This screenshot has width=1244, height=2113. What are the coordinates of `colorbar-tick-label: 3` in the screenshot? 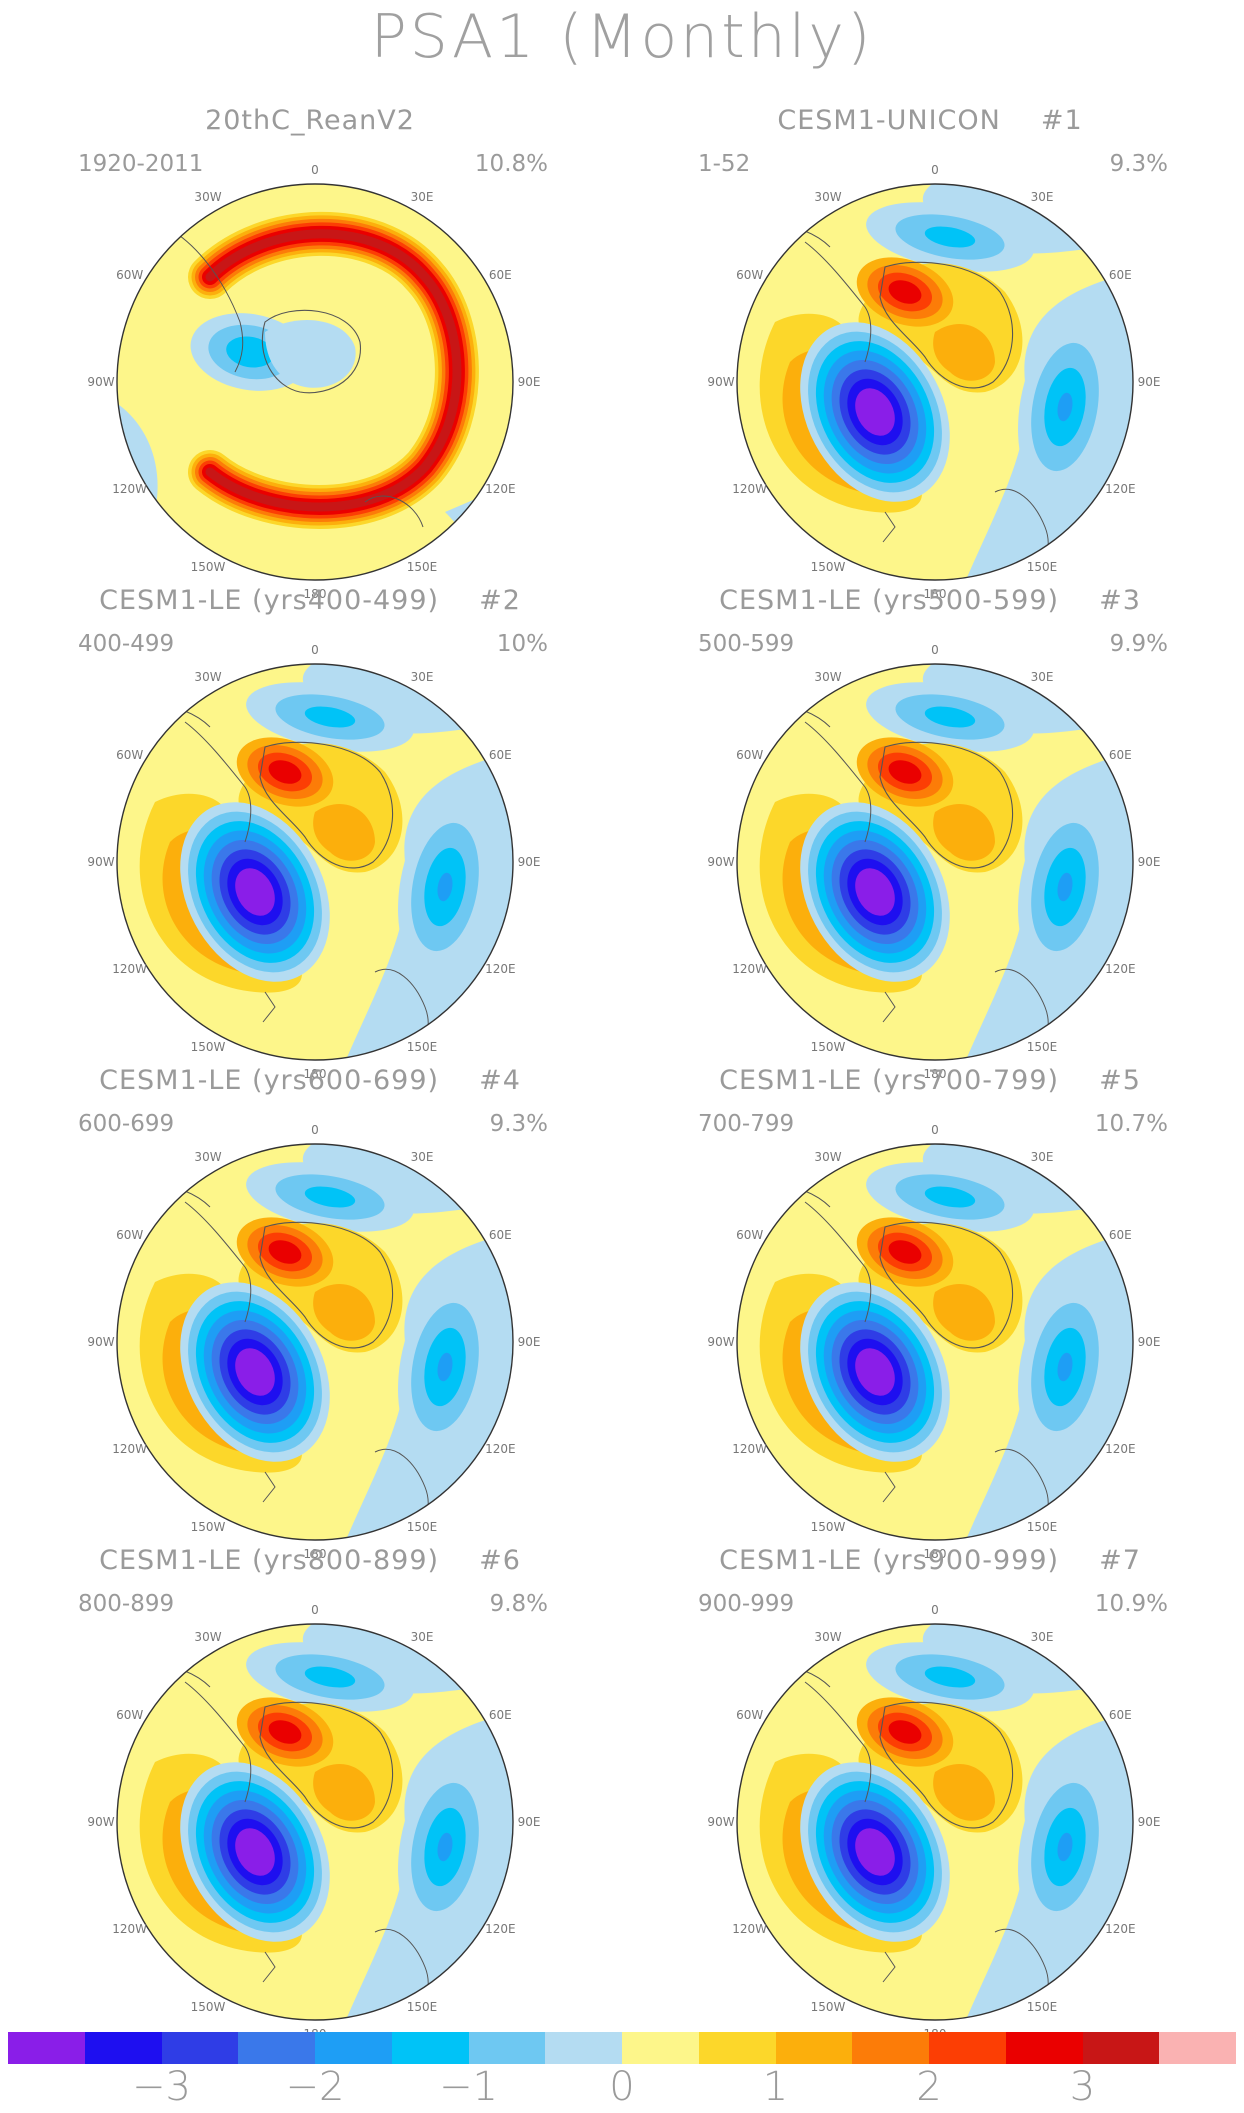 It's located at (1082, 2087).